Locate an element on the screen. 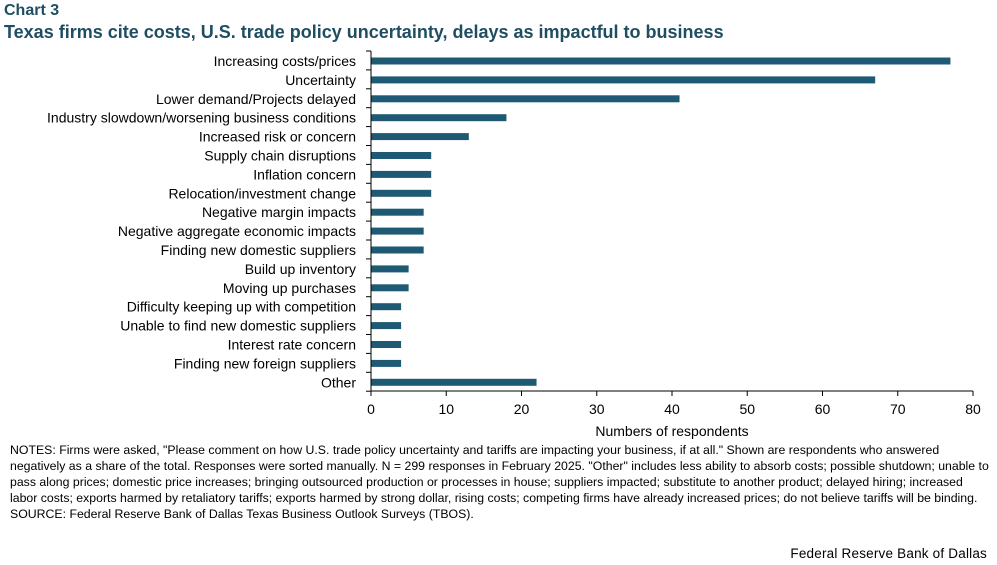  x-tick-label: 40 is located at coordinates (672, 409).